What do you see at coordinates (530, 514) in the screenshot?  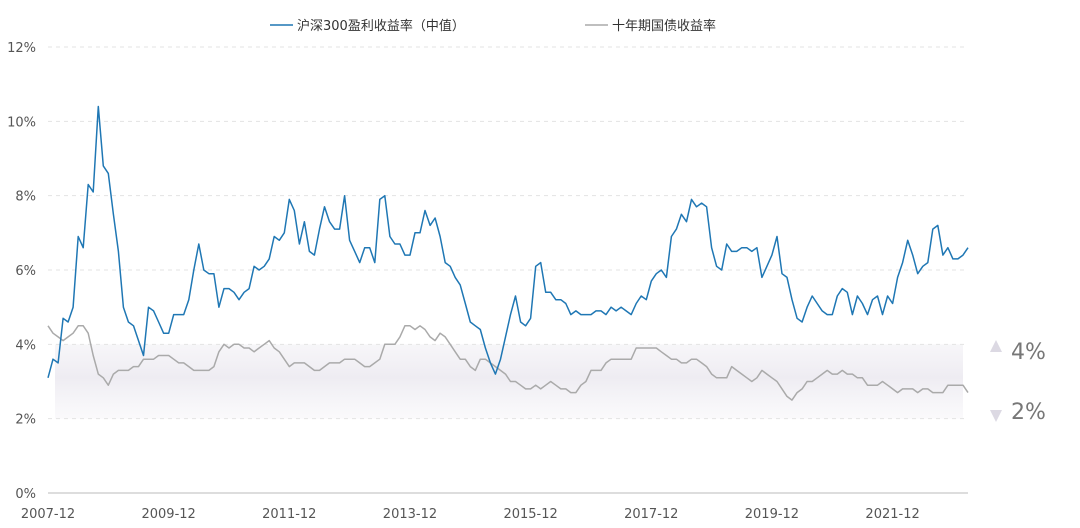 I see `x-tick-label: 2015-12` at bounding box center [530, 514].